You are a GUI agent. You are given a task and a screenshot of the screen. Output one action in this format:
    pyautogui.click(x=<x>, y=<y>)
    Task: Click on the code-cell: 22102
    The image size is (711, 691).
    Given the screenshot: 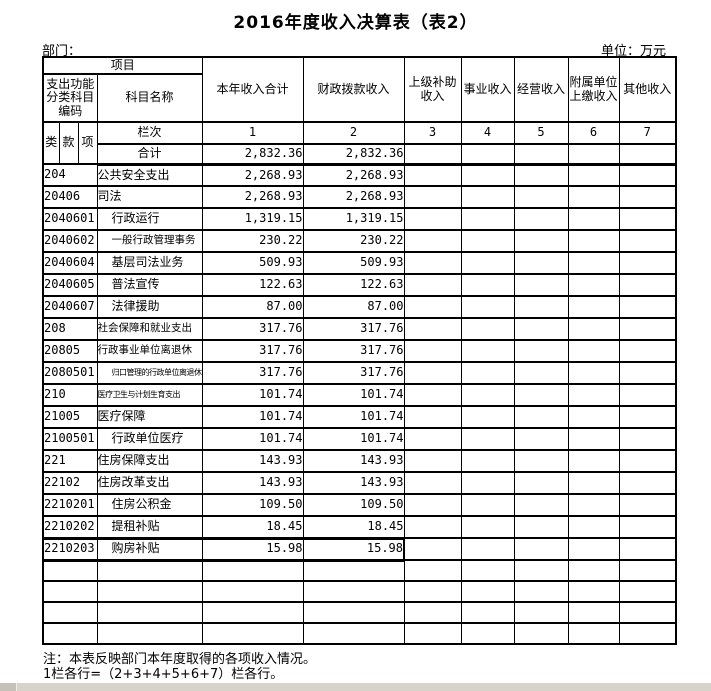 What is the action you would take?
    pyautogui.click(x=70, y=483)
    